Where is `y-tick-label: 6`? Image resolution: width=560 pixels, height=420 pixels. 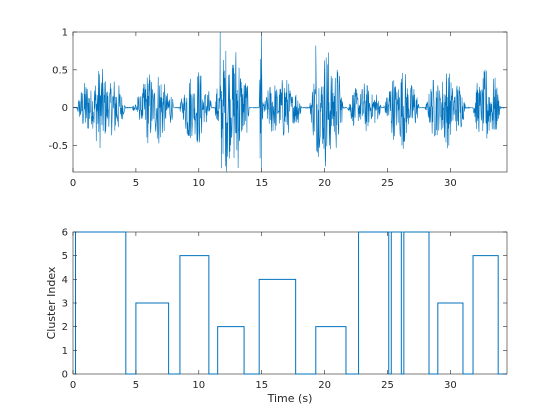 y-tick-label: 6 is located at coordinates (65, 233).